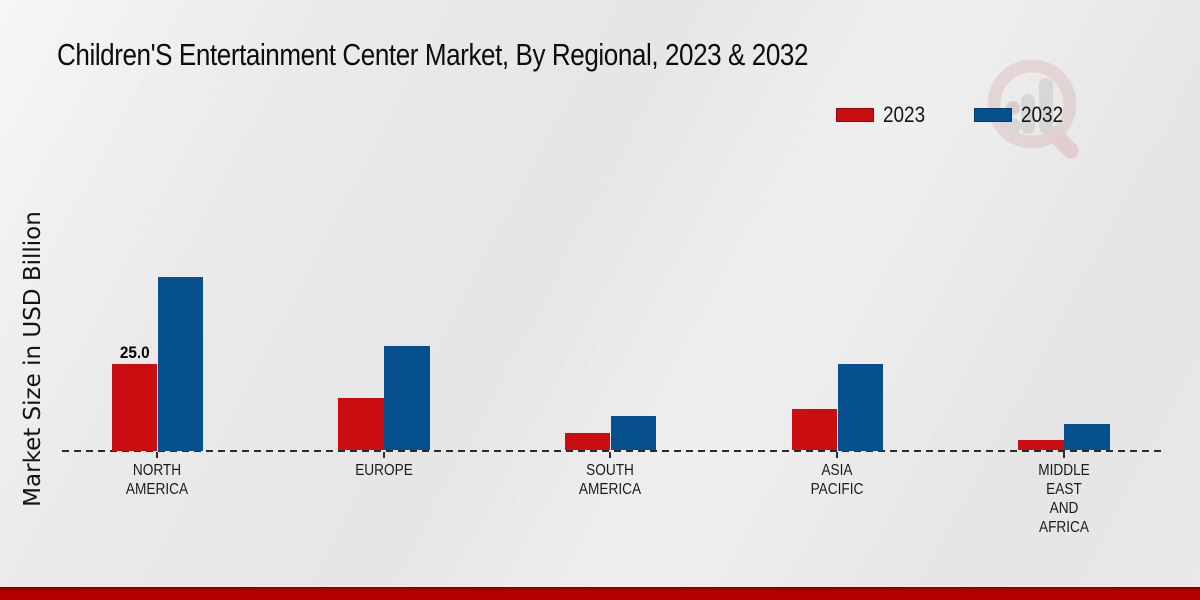  What do you see at coordinates (633, 433) in the screenshot?
I see `bar-2032-south-america` at bounding box center [633, 433].